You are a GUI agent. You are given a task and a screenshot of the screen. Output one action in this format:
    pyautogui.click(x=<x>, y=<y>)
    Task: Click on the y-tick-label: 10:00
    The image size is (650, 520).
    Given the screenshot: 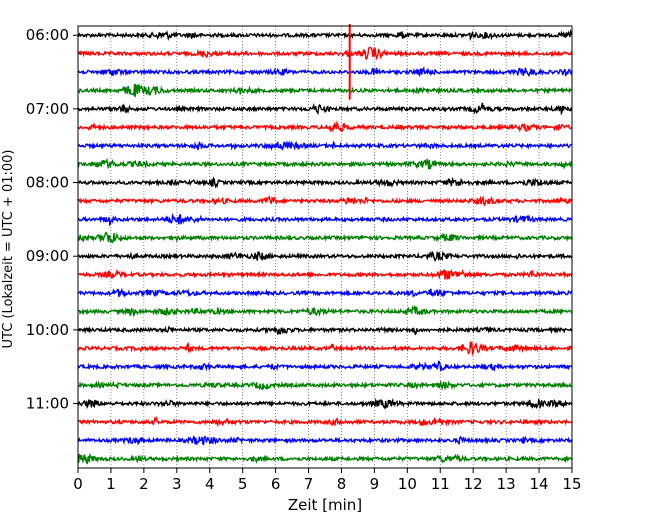 What is the action you would take?
    pyautogui.click(x=47, y=330)
    